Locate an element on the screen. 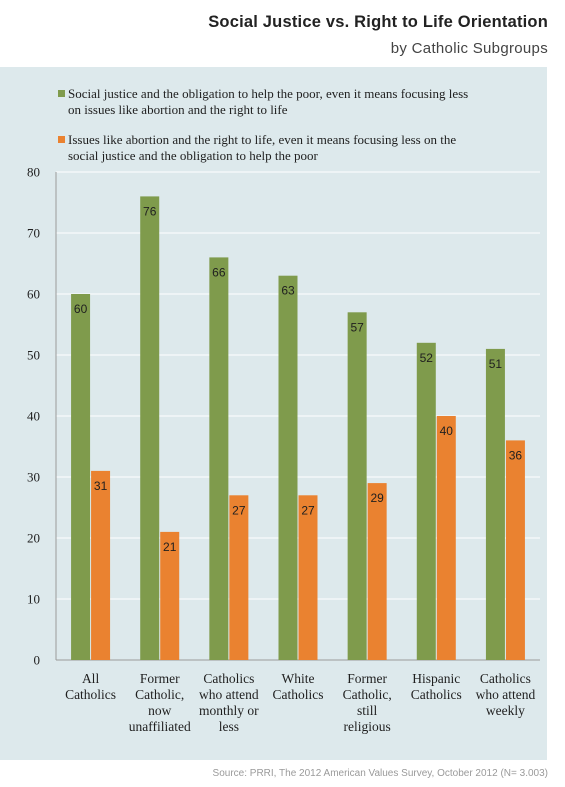 The width and height of the screenshot is (565, 787). x-category-label: All is located at coordinates (91, 678).